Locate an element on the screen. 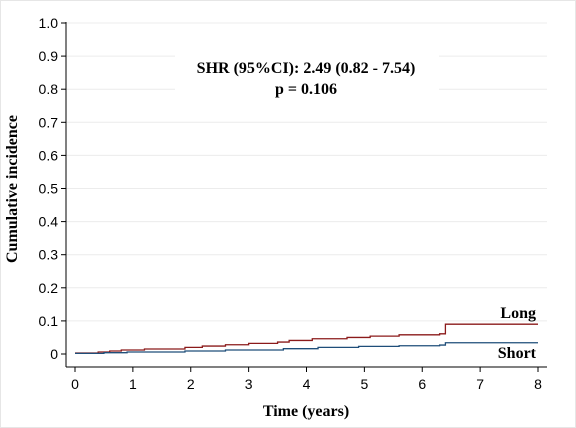 Image resolution: width=576 pixels, height=428 pixels. y-tick-label: 0.2 is located at coordinates (49, 288).